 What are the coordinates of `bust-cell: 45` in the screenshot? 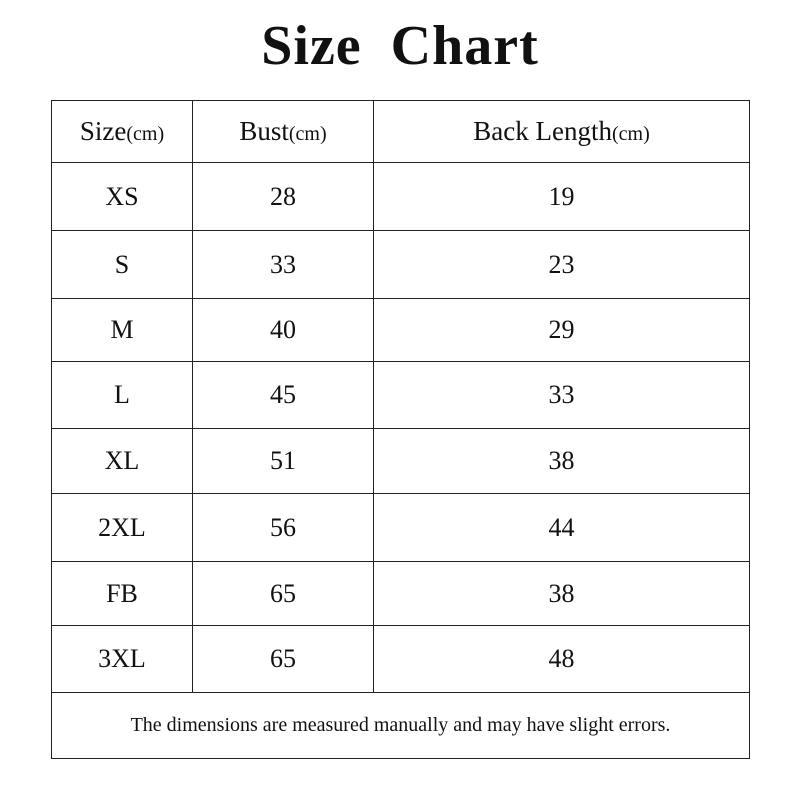 It's located at (283, 395).